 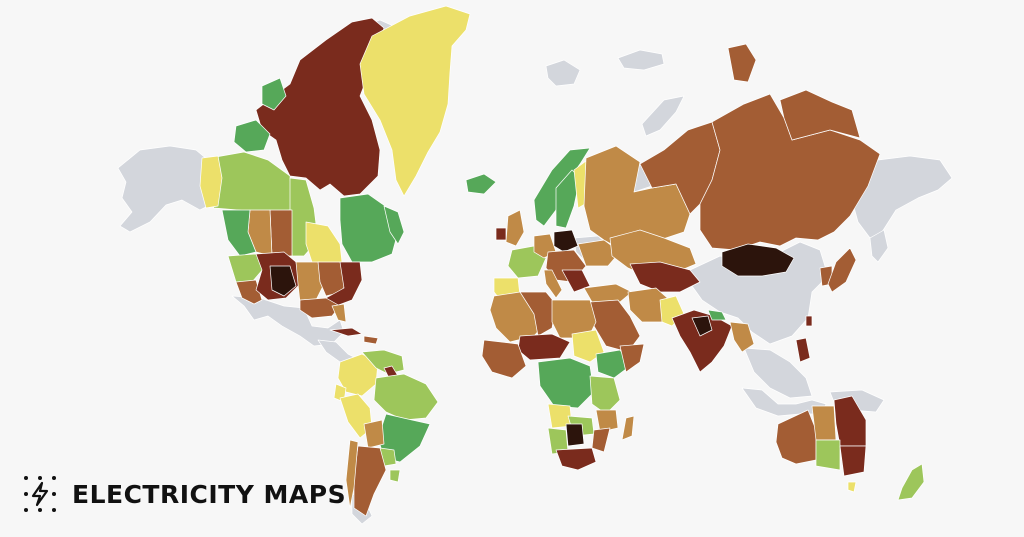 I want to click on region-philippines, so click(x=803, y=350).